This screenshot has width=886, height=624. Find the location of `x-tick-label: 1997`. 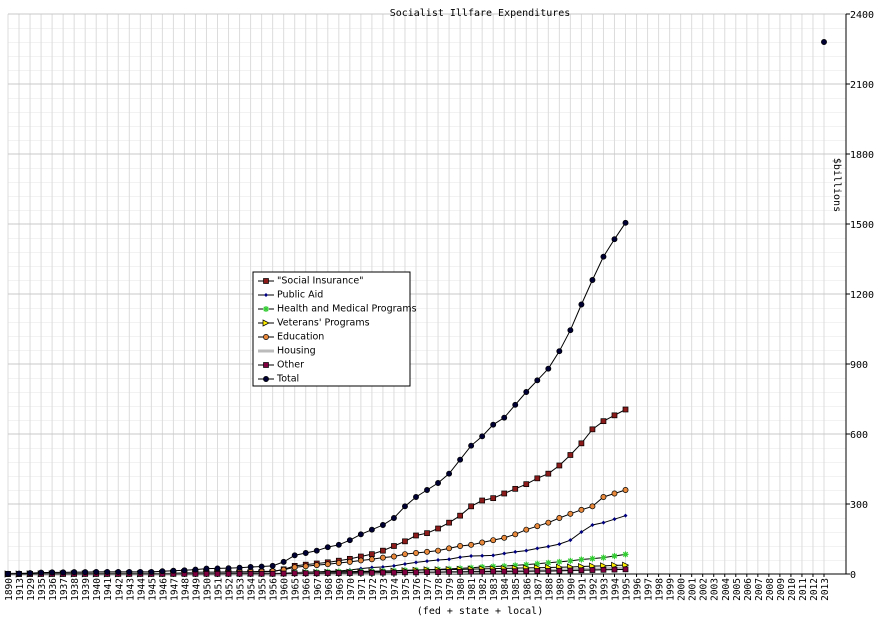

x-tick-label: 1997 is located at coordinates (649, 589).